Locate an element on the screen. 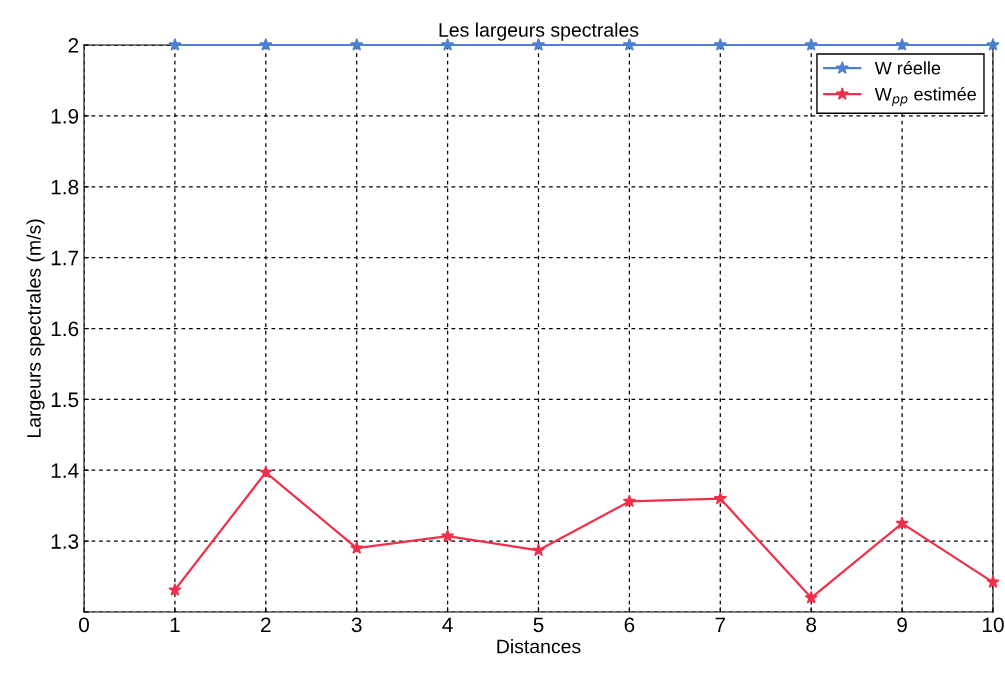  y-tick-label: 1.9 is located at coordinates (65, 116).